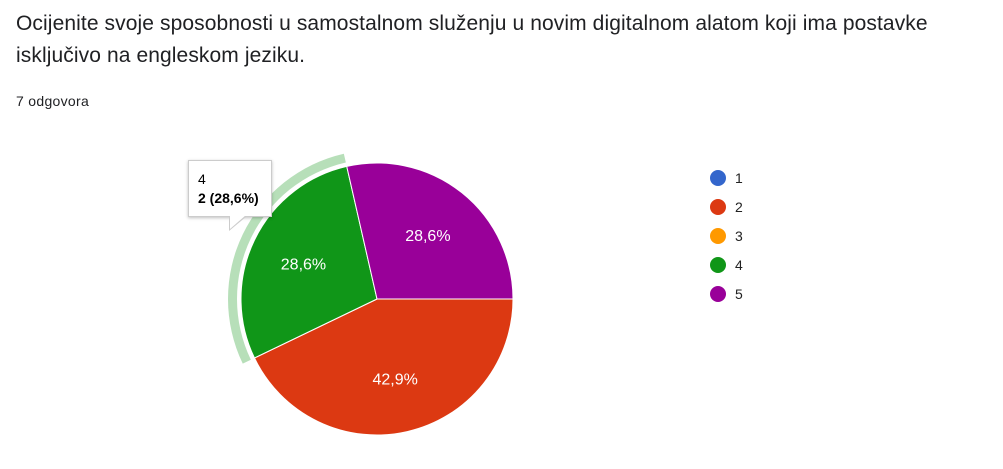  Describe the element at coordinates (739, 177) in the screenshot. I see `legend-label-1: 1` at that location.